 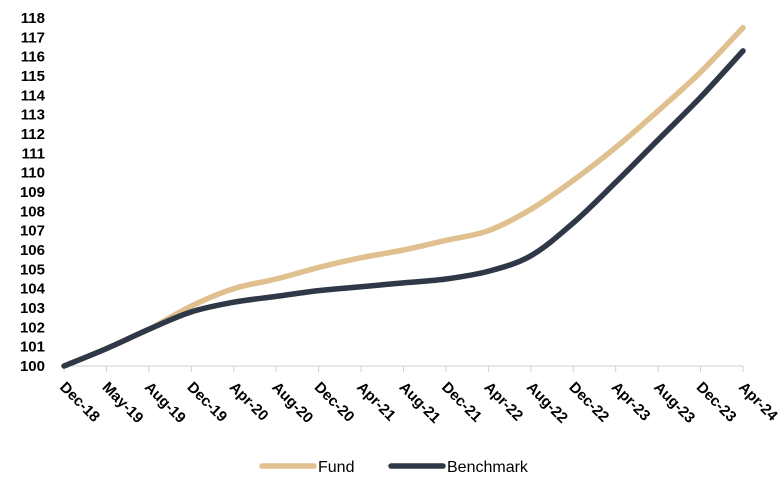 I want to click on y-tick-label: 118, so click(x=33, y=18).